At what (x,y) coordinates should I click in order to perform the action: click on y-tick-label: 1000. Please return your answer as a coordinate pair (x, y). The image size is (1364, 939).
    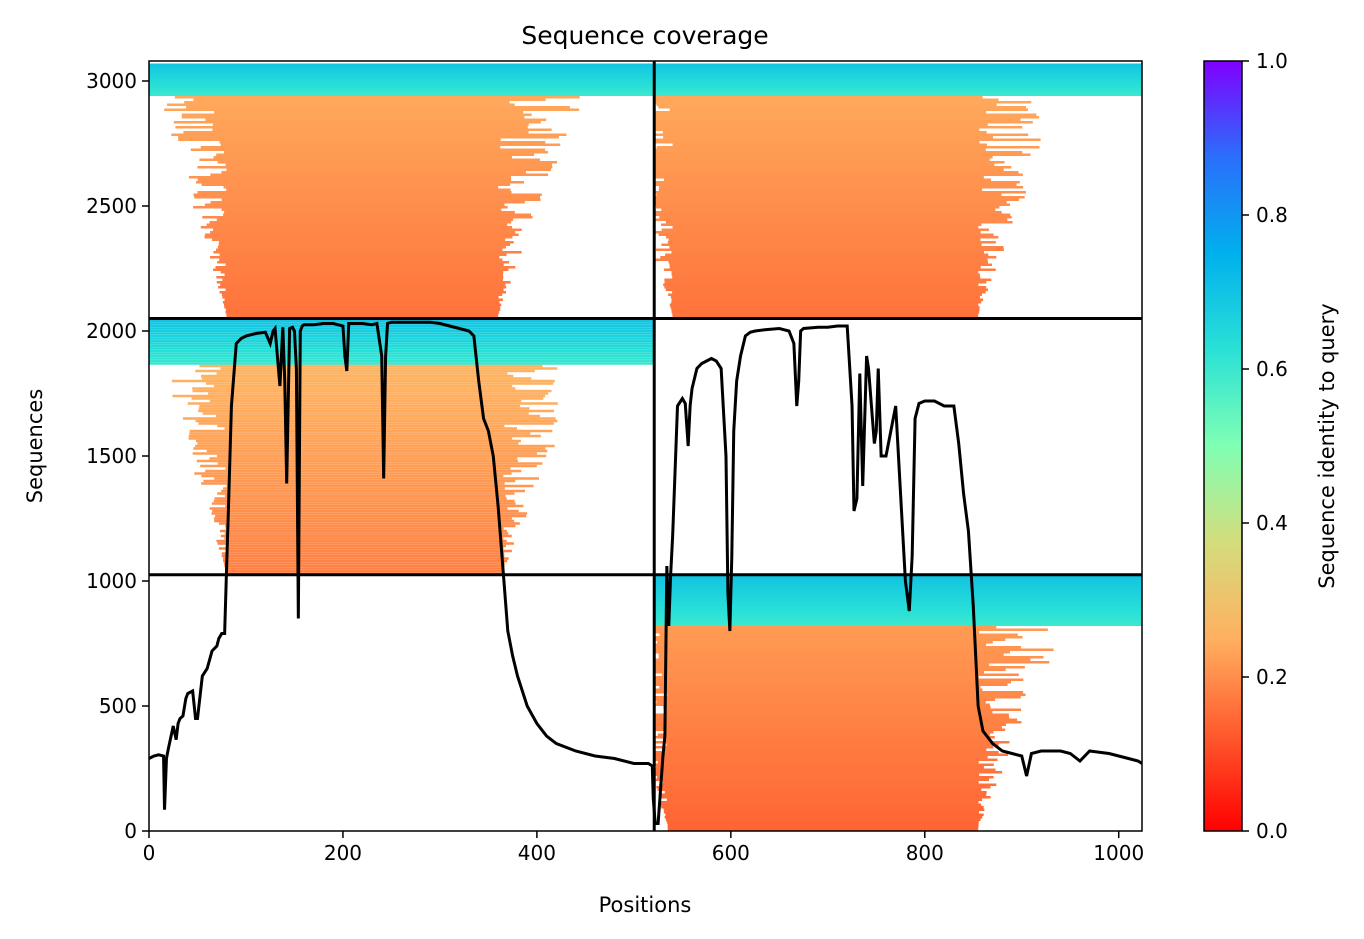
    Looking at the image, I should click on (111, 581).